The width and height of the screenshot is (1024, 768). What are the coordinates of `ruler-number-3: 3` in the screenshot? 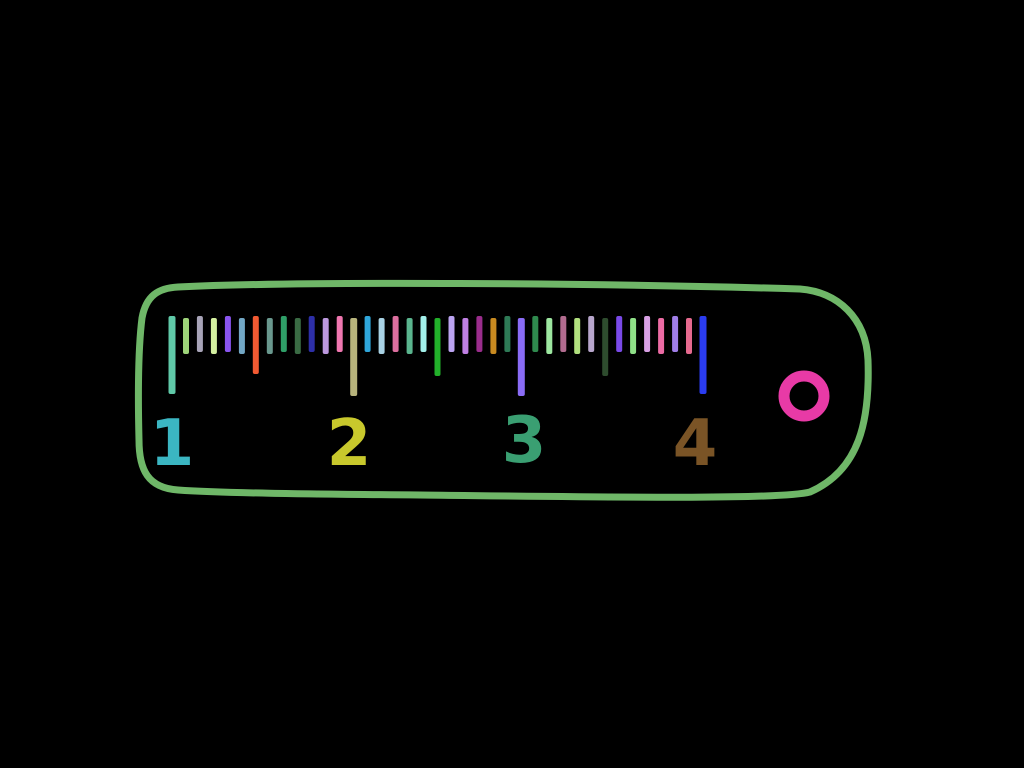 It's located at (524, 441).